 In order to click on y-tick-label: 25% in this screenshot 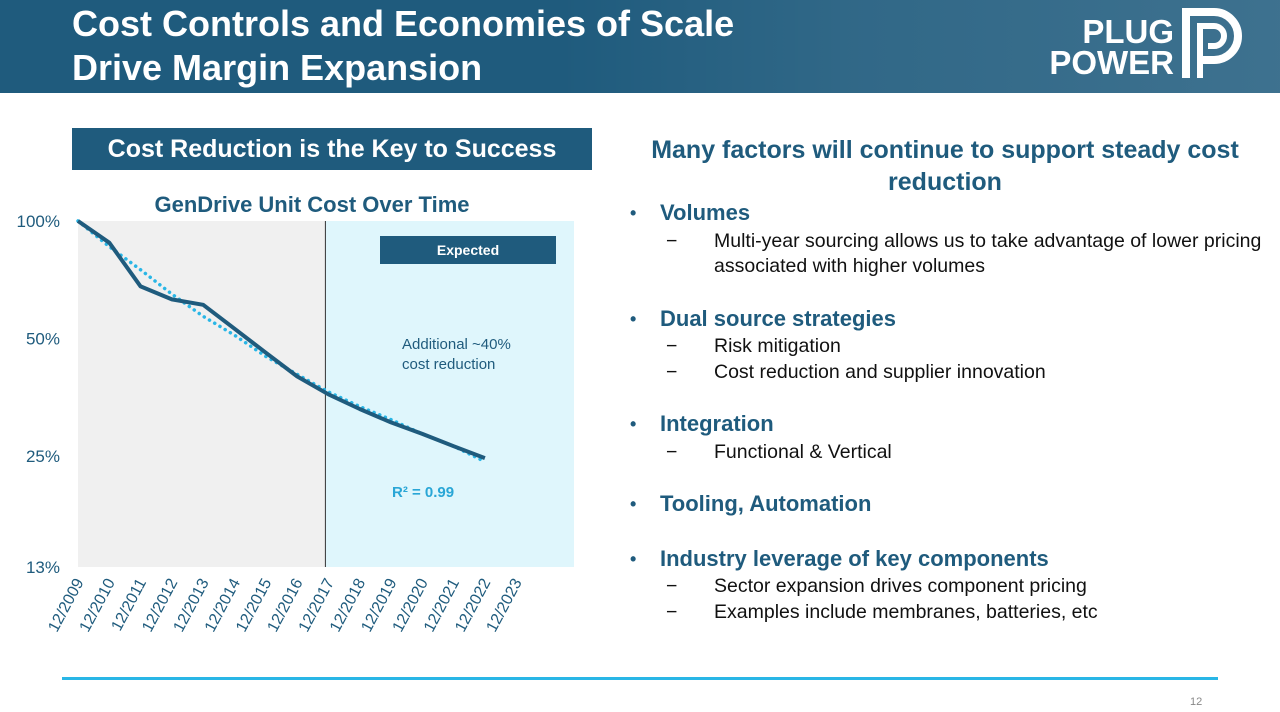, I will do `click(43, 456)`.